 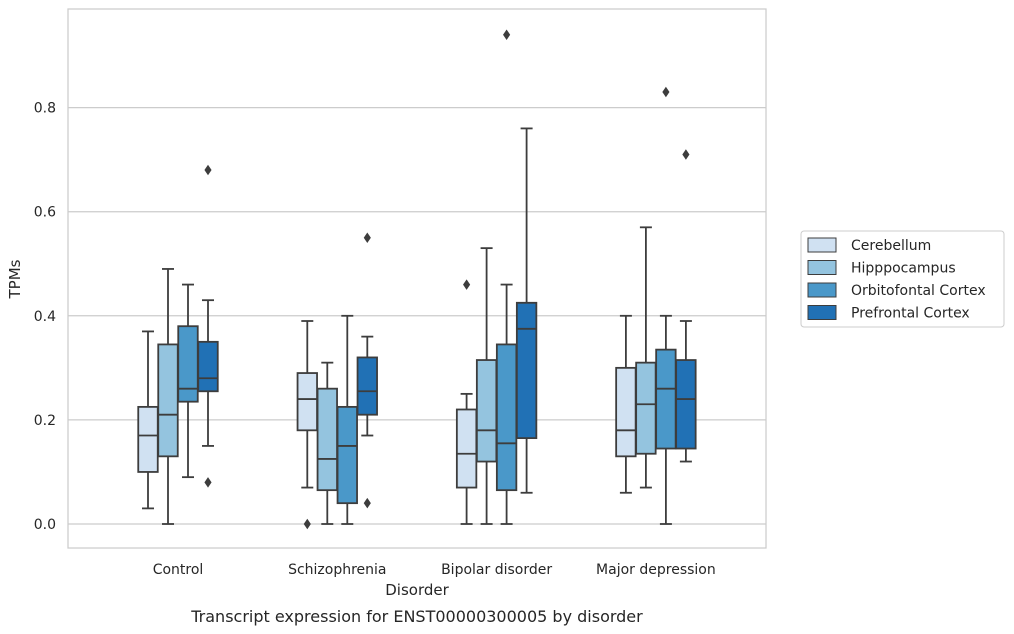 I want to click on y-axis-label: TPMs, so click(x=15, y=279).